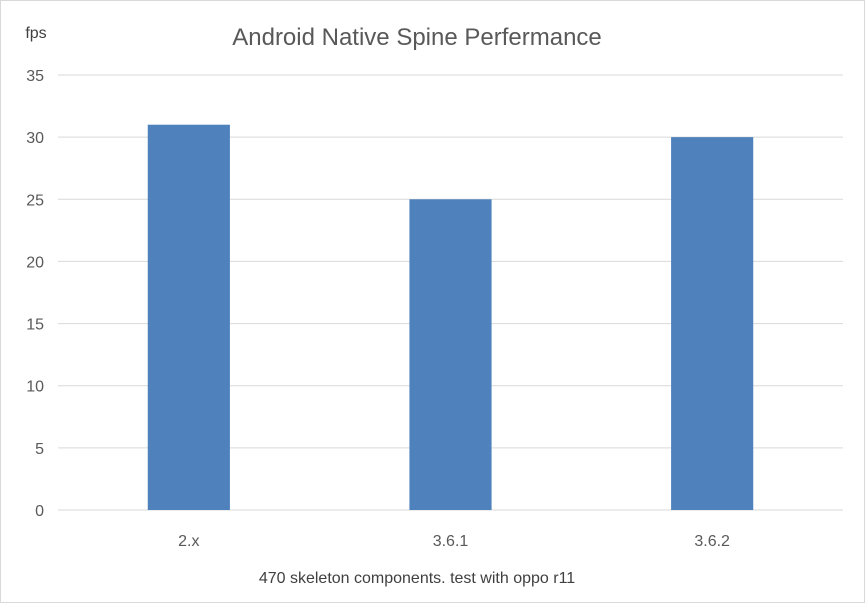 The width and height of the screenshot is (865, 603). Describe the element at coordinates (35, 294) in the screenshot. I see `y-tick-layer: 0 5 10 15 20 25 30 35` at that location.